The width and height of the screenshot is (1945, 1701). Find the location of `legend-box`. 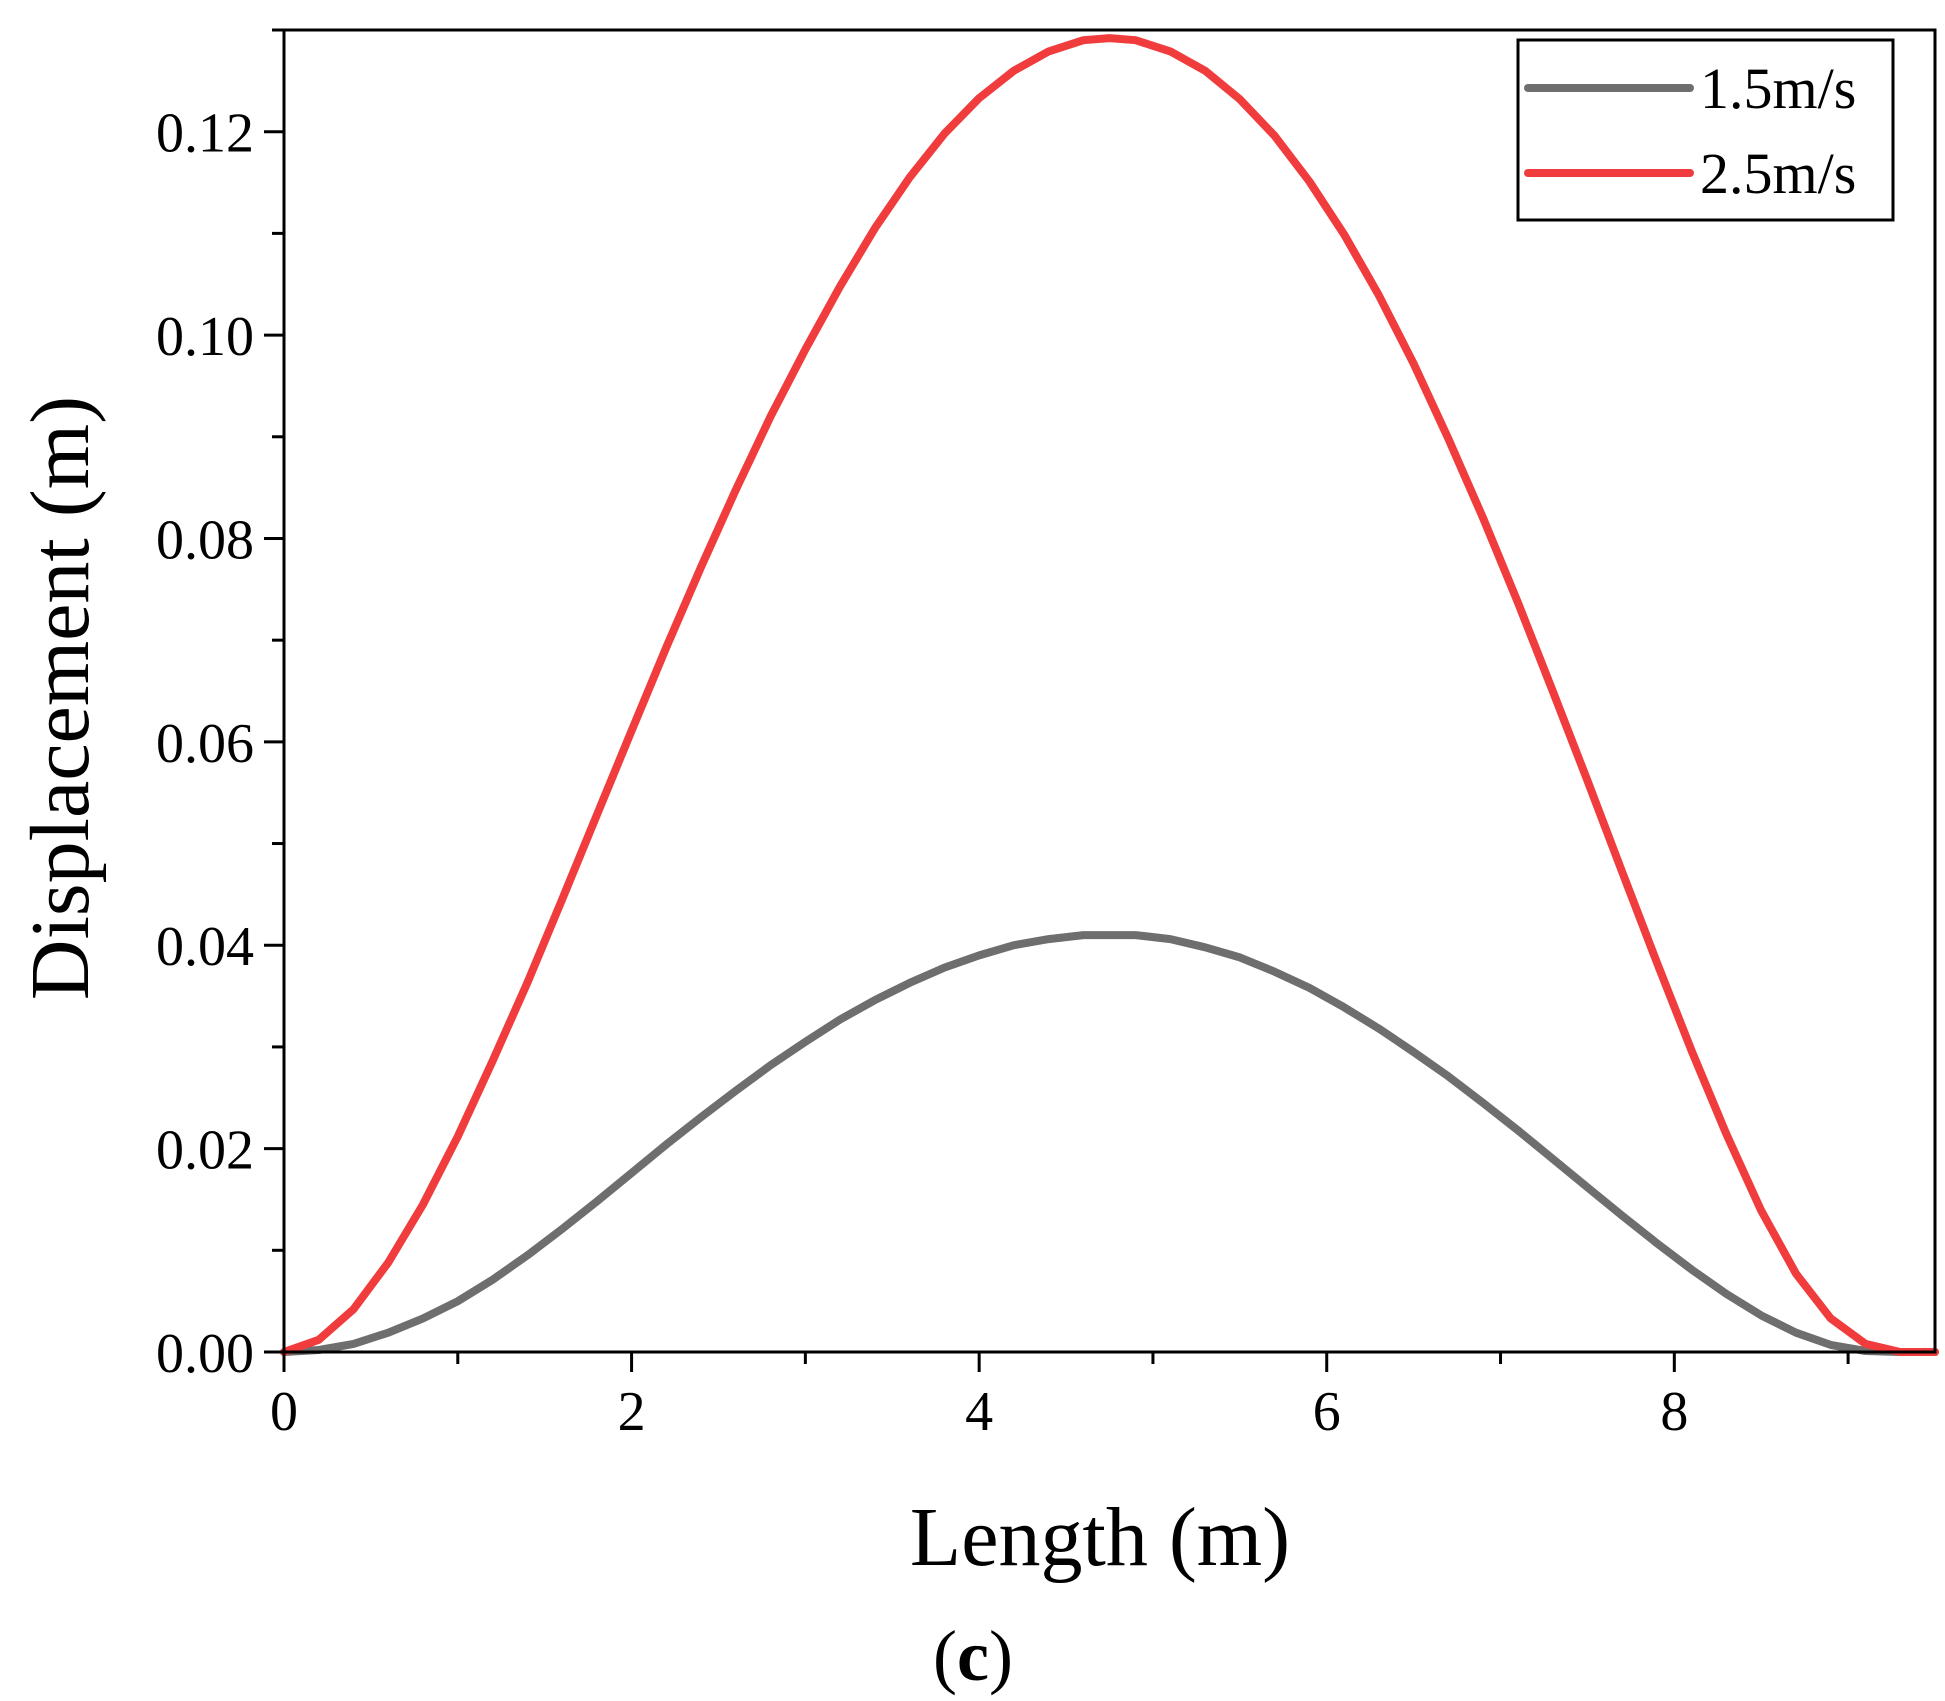

legend-box is located at coordinates (1705, 130).